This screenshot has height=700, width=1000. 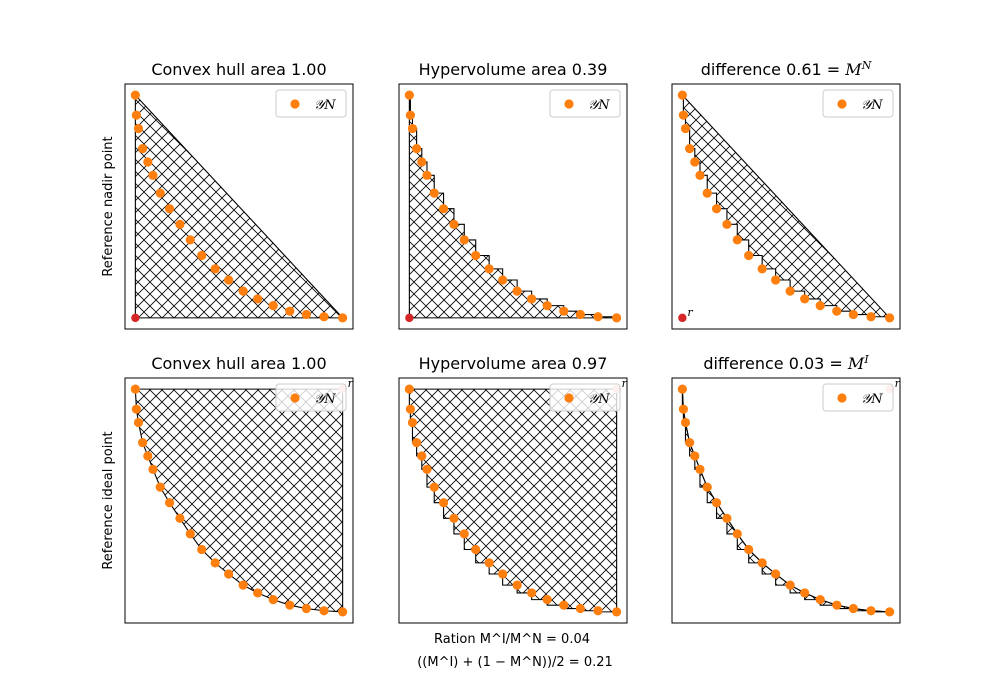 I want to click on subplot-title: Hypervolume area 0.97, so click(x=513, y=363).